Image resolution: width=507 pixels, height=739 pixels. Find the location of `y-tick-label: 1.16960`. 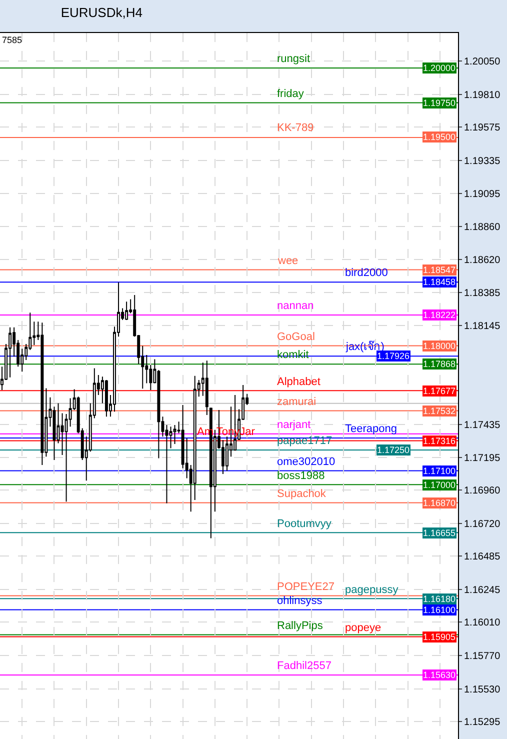

y-tick-label: 1.16960 is located at coordinates (482, 491).